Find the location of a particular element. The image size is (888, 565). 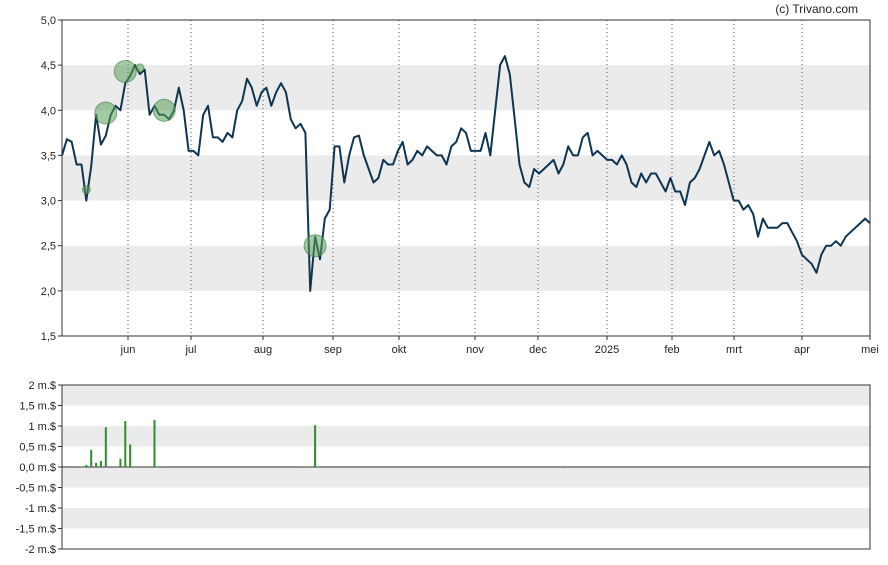

chart-credit: (c) Trivano.com is located at coordinates (816, 9).